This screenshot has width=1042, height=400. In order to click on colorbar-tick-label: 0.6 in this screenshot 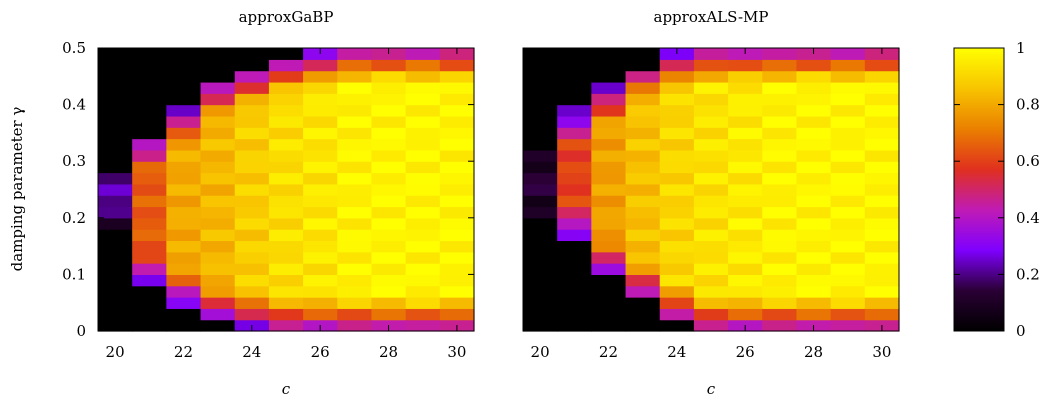, I will do `click(1028, 161)`.